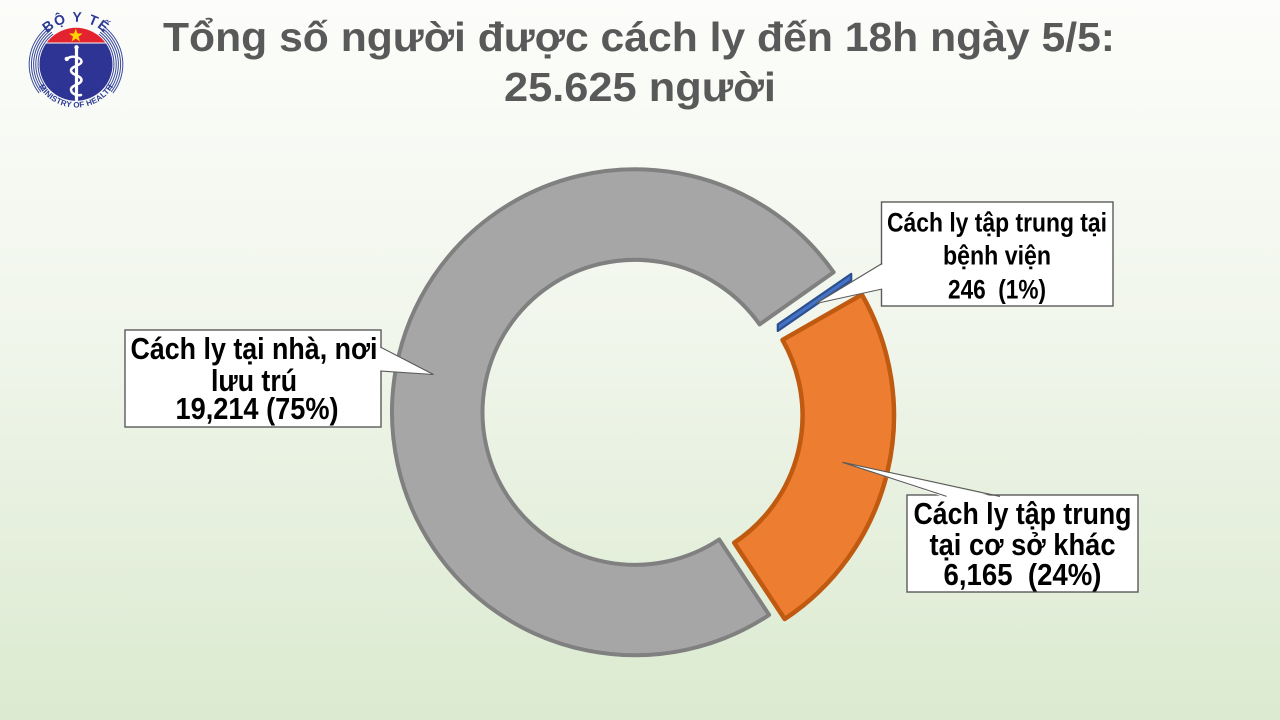 This screenshot has width=1280, height=720. What do you see at coordinates (254, 380) in the screenshot?
I see `svg-text: lưu trú` at bounding box center [254, 380].